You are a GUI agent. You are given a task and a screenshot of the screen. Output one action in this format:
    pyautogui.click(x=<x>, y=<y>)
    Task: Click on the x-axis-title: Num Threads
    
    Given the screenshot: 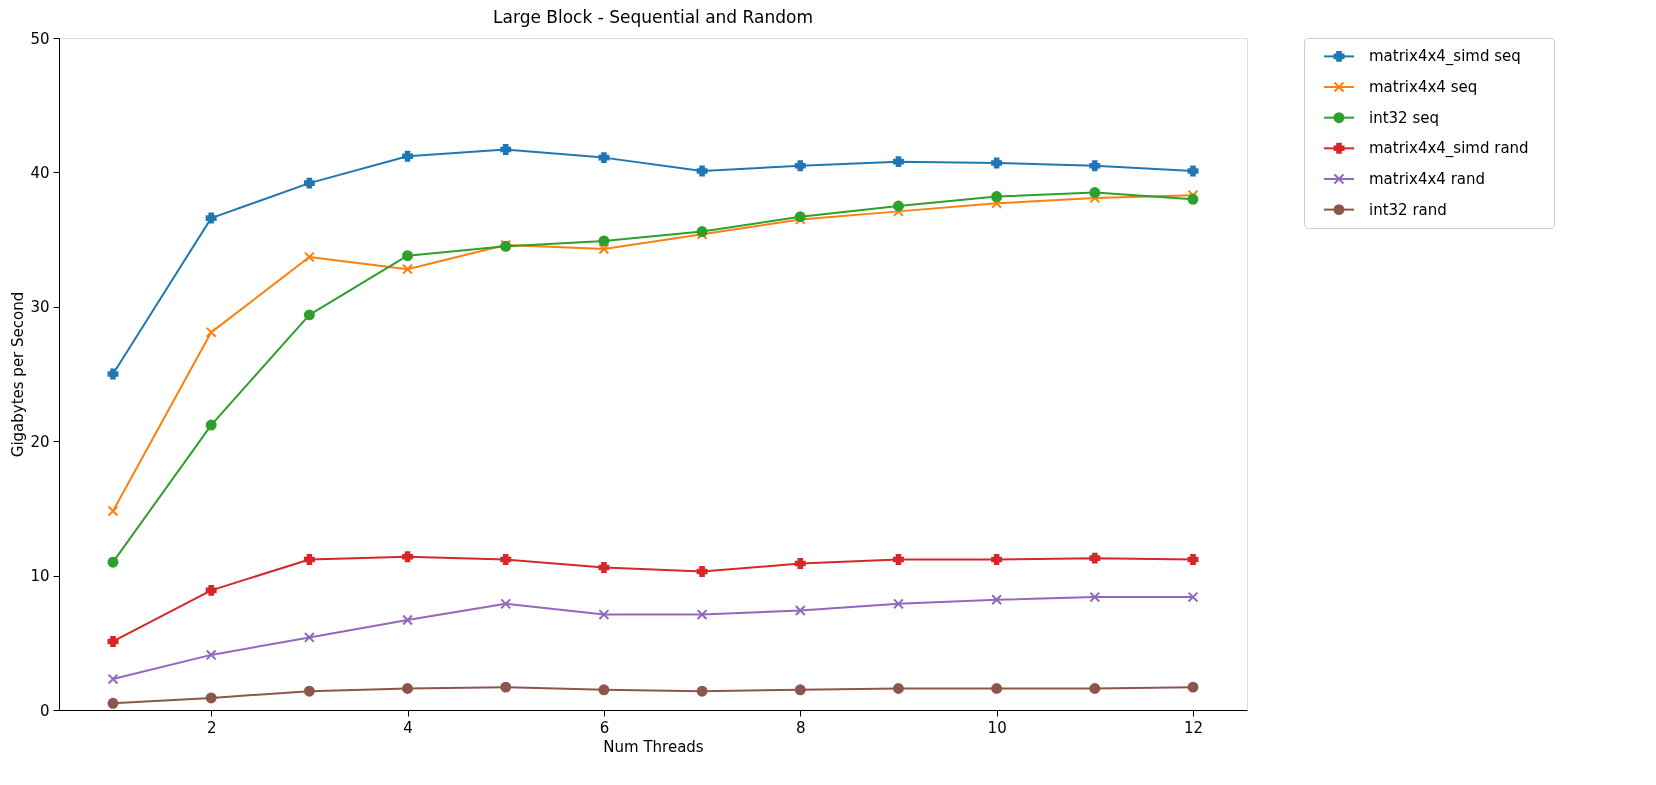 What is the action you would take?
    pyautogui.click(x=653, y=746)
    